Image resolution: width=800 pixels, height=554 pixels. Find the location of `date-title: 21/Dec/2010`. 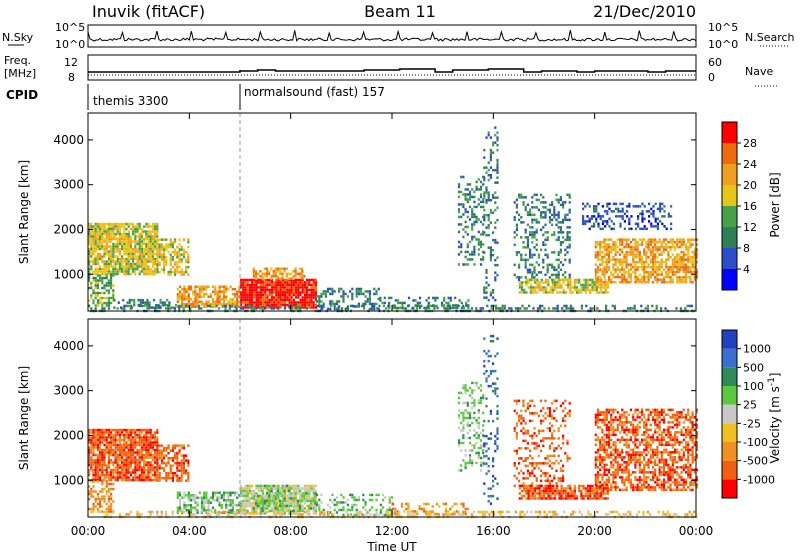

date-title: 21/Dec/2010 is located at coordinates (644, 11).